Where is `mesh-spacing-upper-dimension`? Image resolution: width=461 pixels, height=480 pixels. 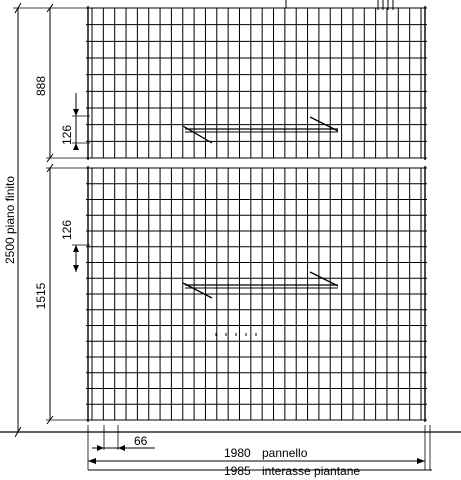 mesh-spacing-upper-dimension is located at coordinates (81, 121).